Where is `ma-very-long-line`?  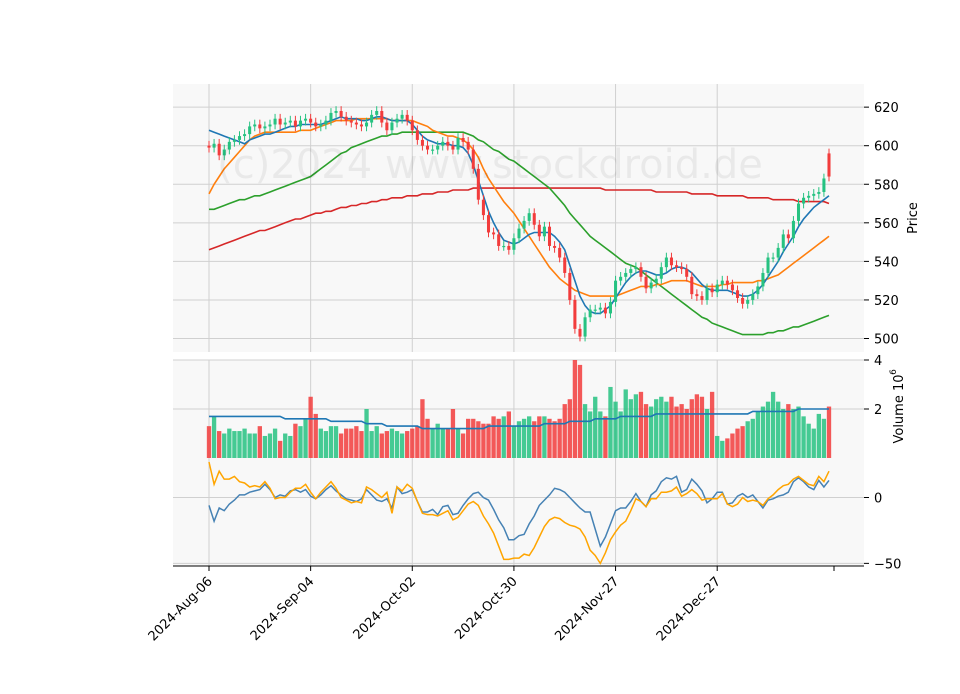 ma-very-long-line is located at coordinates (519, 219).